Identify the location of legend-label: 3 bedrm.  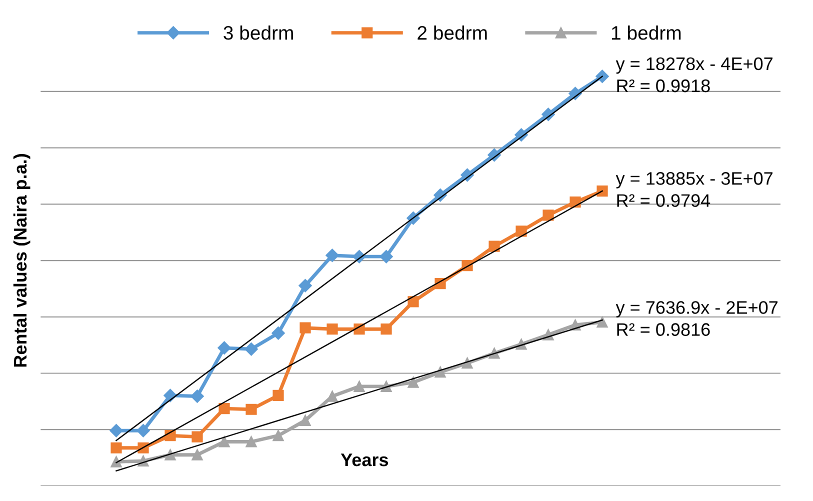
(258, 33).